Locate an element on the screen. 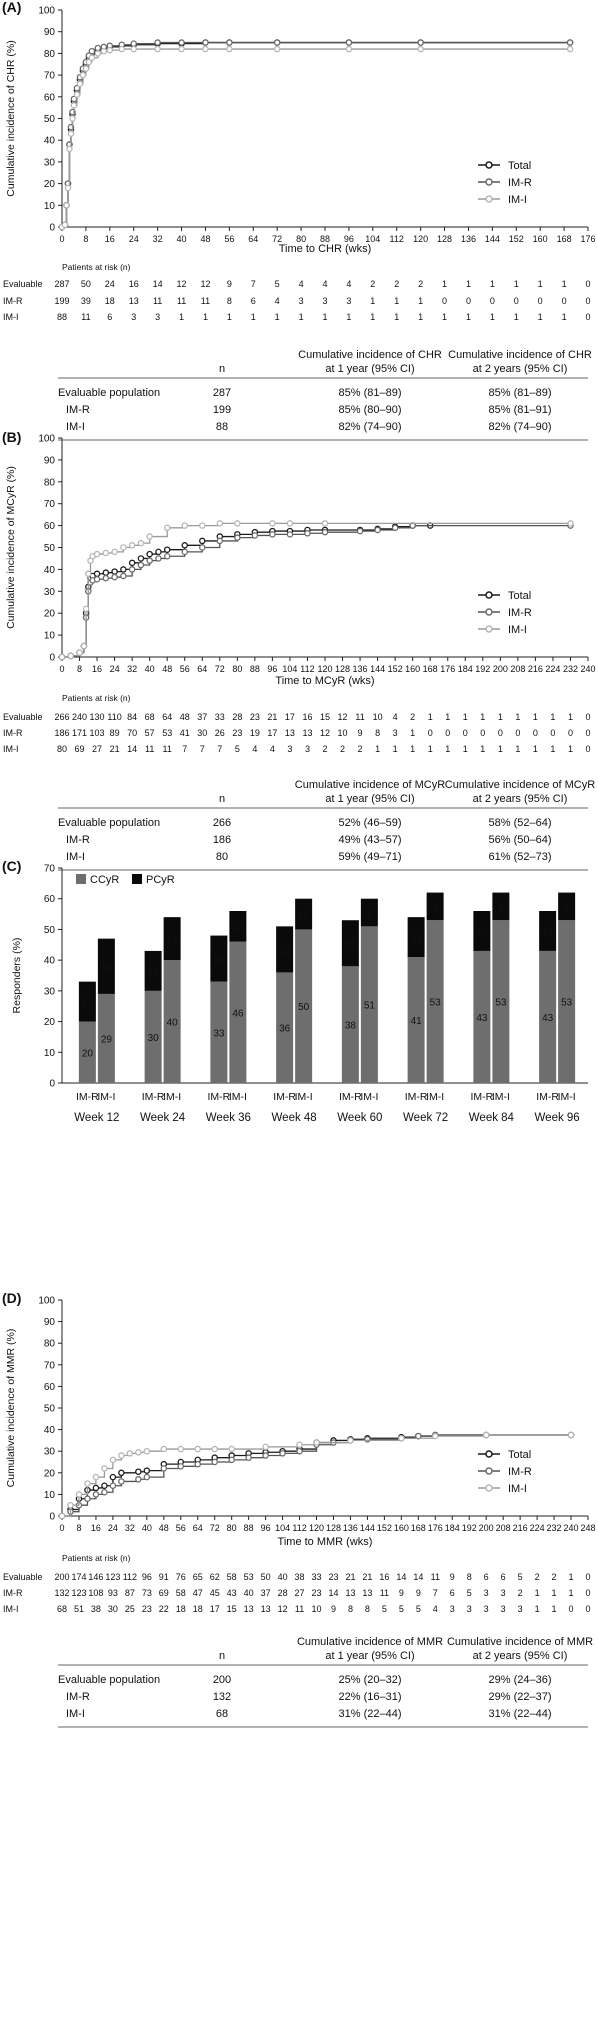  table-header: at 2 years (95% CI) is located at coordinates (520, 369).